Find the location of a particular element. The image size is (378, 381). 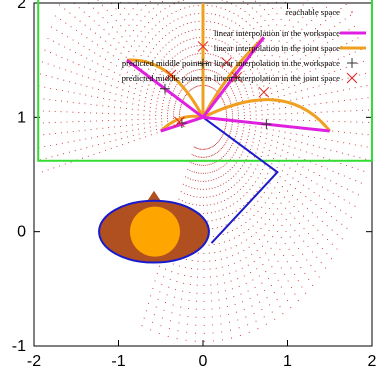

robot-head is located at coordinates (154, 231).